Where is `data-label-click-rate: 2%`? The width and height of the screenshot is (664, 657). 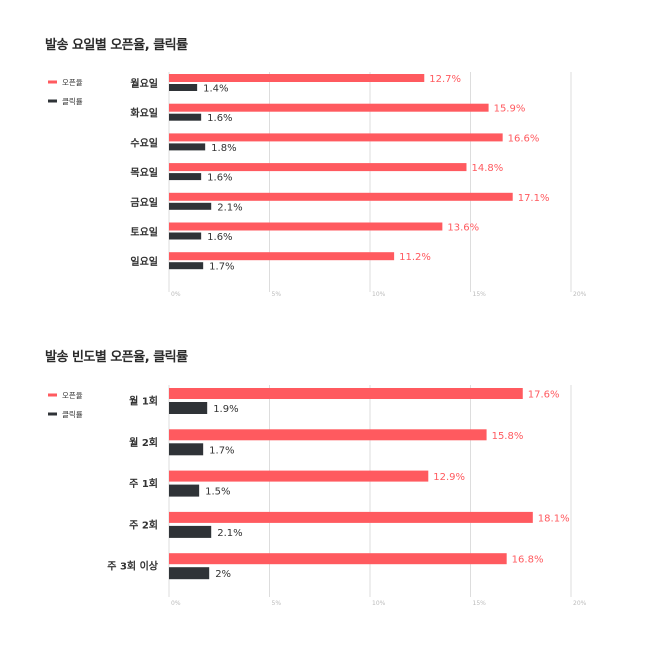 data-label-click-rate: 2% is located at coordinates (223, 574).